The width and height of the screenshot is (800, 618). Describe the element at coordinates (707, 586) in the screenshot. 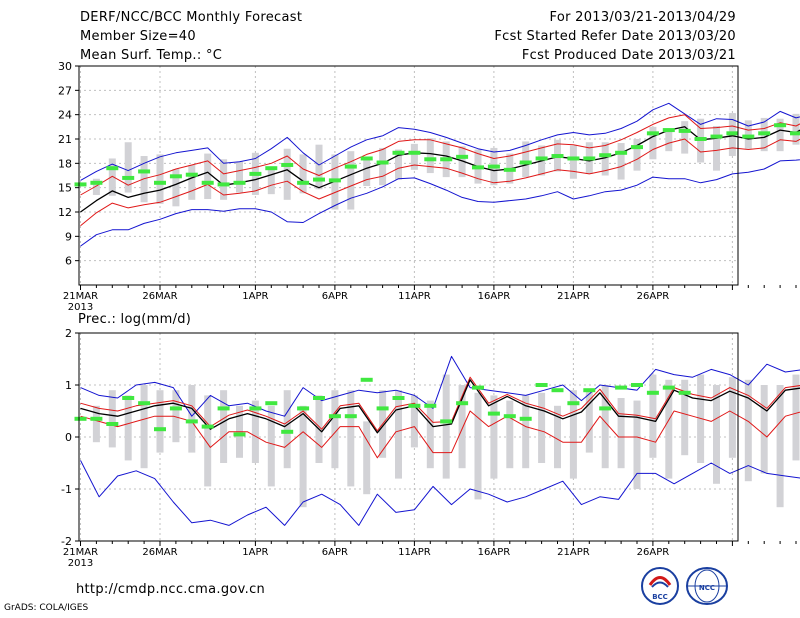

I see `ncc-logo-icon: NCC` at that location.